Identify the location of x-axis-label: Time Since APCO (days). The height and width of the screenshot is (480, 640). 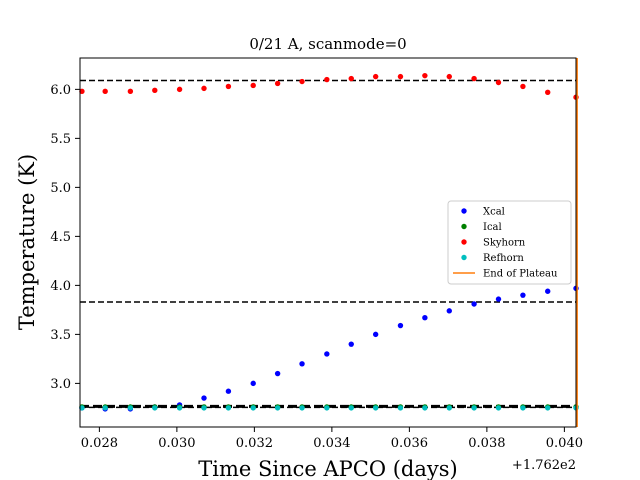
(327, 468).